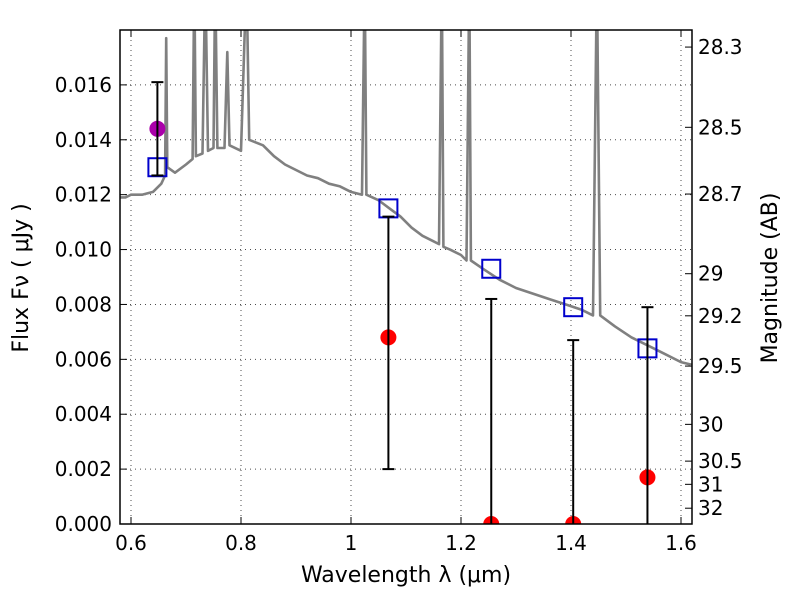  What do you see at coordinates (83, 304) in the screenshot?
I see `y-tick-label: 0.008` at bounding box center [83, 304].